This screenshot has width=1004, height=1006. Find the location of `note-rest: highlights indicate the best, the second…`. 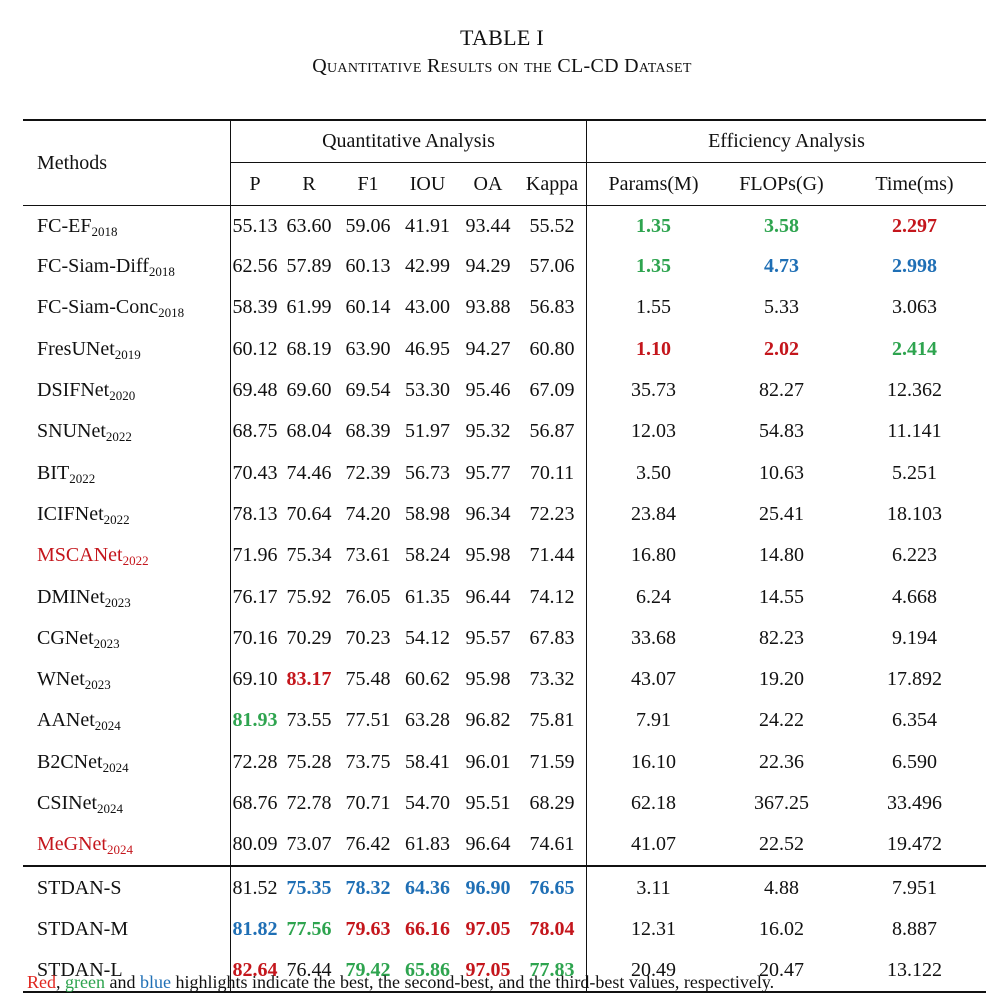

note-rest: highlights indicate the best, the second… is located at coordinates (472, 982).